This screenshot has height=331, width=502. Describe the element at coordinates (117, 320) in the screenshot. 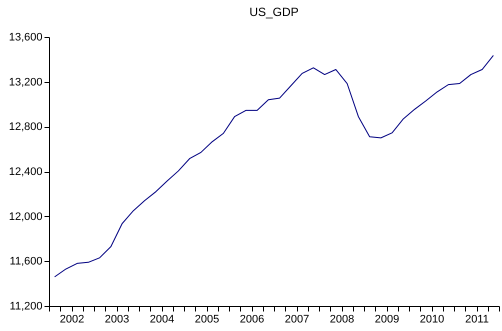

I see `x-tick-label: 2003` at that location.